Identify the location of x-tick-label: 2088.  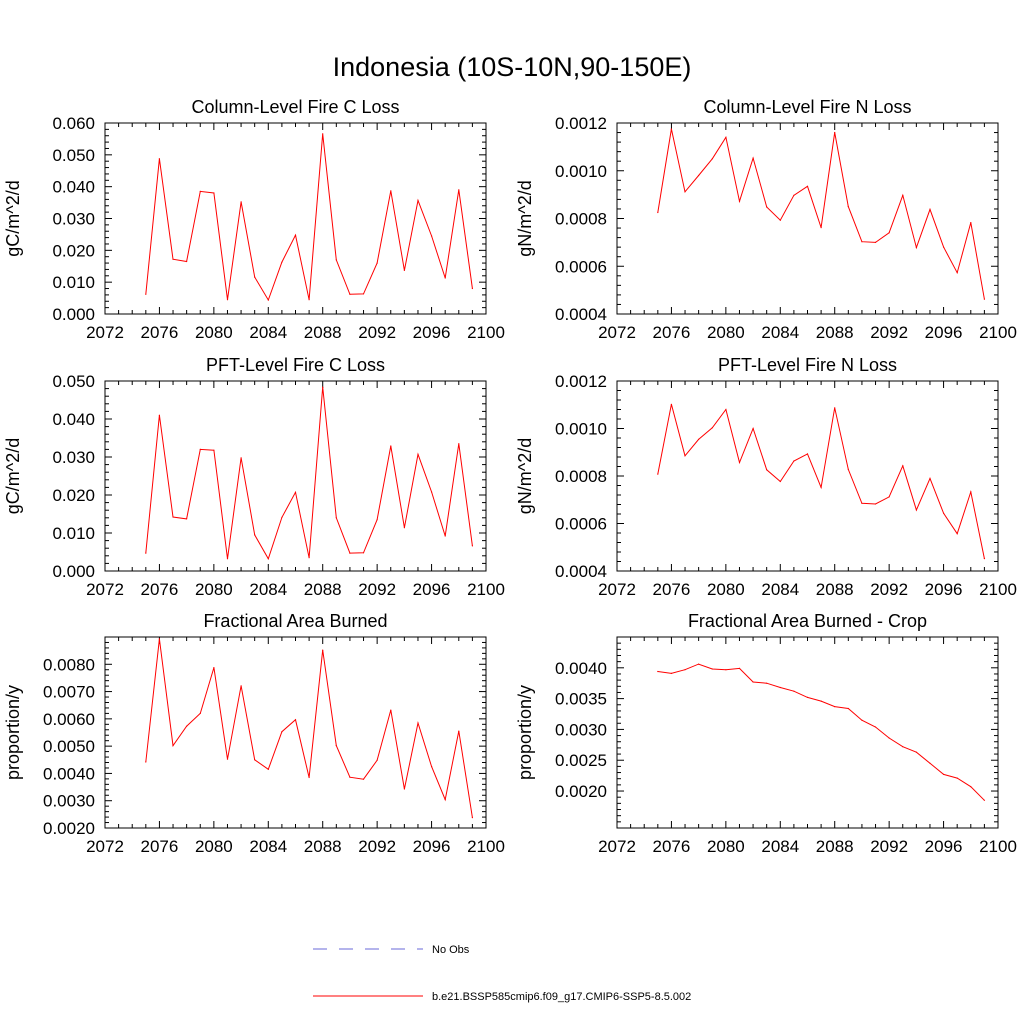
(835, 332).